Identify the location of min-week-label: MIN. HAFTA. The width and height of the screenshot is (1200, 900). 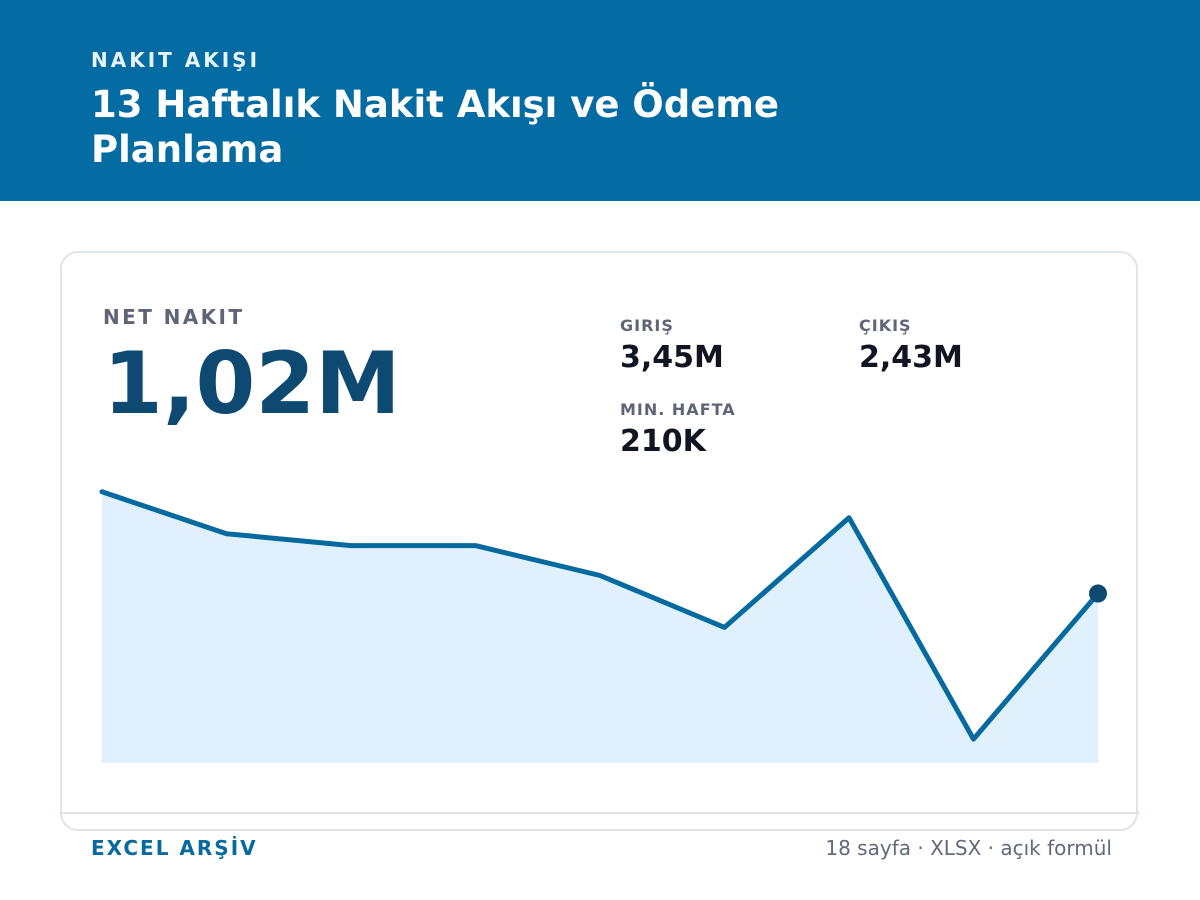
(678, 409).